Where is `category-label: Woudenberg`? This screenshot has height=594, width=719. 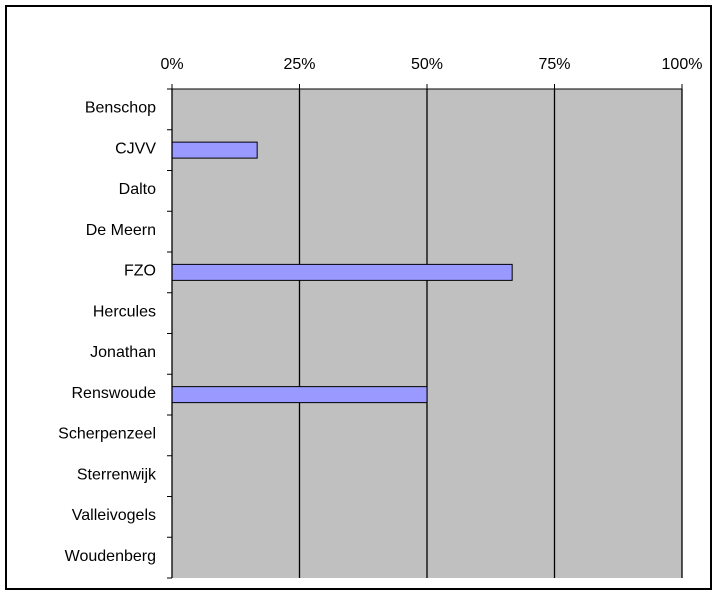
category-label: Woudenberg is located at coordinates (110, 556).